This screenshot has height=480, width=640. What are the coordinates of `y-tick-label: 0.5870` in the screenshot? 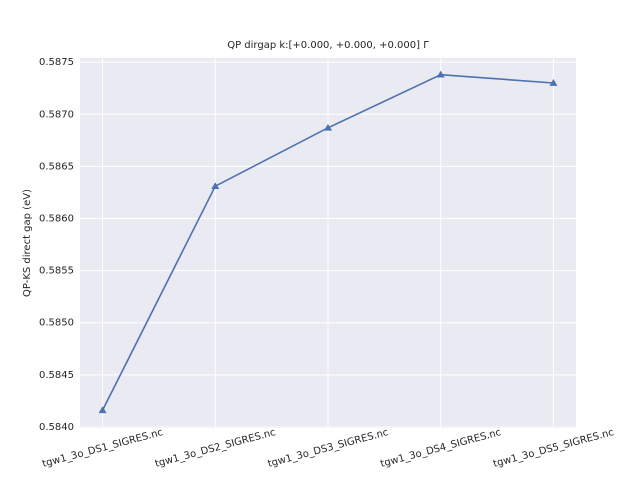 It's located at (56, 114).